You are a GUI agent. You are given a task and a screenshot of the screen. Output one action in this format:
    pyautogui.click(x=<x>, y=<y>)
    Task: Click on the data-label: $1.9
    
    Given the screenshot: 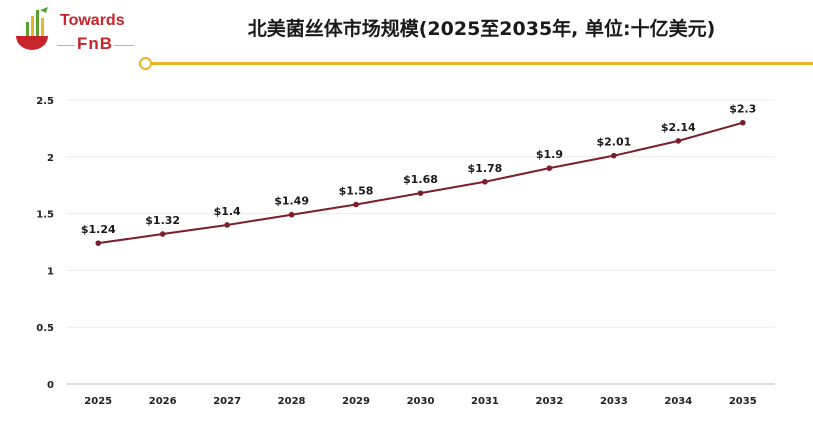 What is the action you would take?
    pyautogui.click(x=549, y=154)
    